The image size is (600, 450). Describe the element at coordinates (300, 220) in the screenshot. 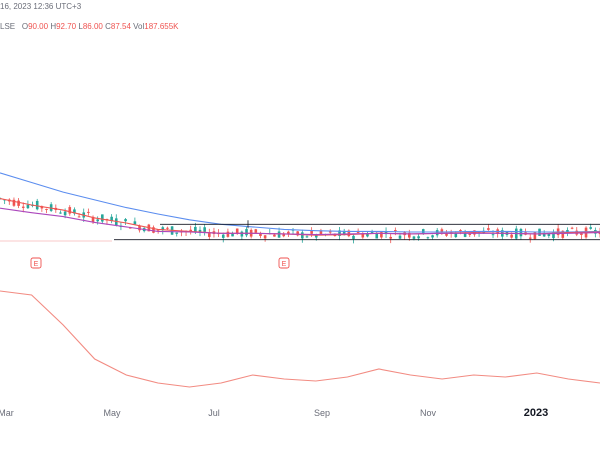

I see `candlestick-group` at that location.